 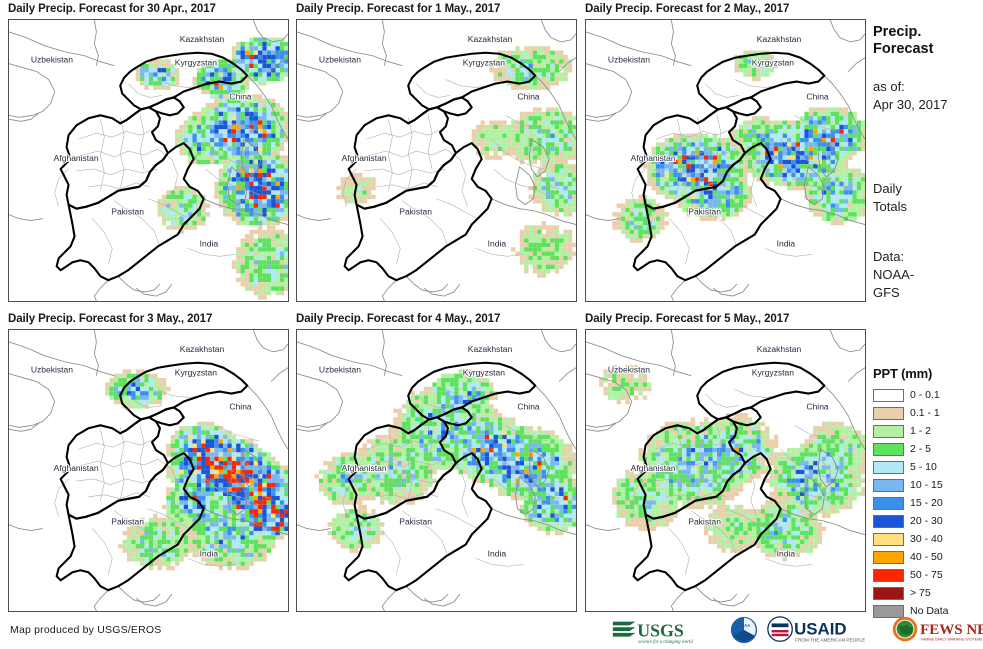 I want to click on legend-row-7: 20 - 30, so click(x=928, y=521).